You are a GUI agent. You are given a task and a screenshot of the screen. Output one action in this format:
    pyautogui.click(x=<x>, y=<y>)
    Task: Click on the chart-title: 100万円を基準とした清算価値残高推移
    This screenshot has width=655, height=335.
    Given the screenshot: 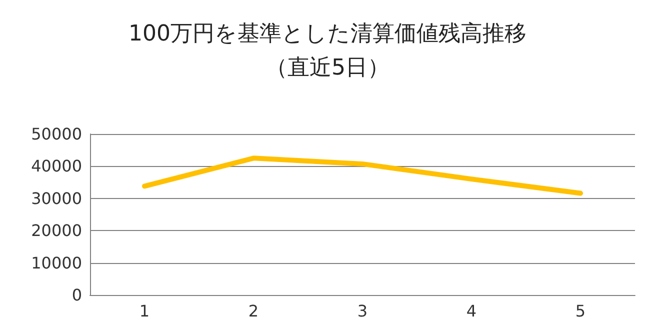 What is the action you would take?
    pyautogui.click(x=327, y=34)
    